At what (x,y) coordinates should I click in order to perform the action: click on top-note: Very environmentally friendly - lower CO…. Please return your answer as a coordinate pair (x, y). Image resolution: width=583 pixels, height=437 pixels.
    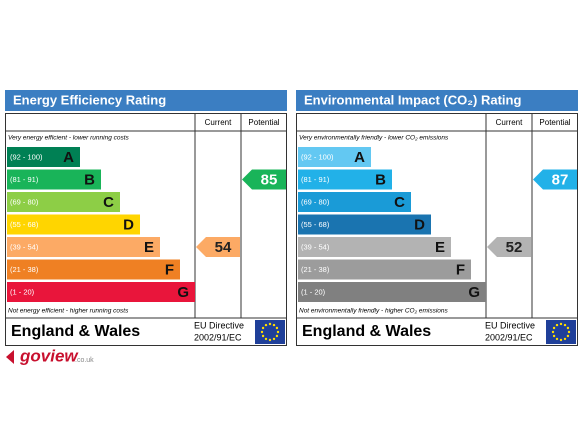
    Looking at the image, I should click on (374, 138).